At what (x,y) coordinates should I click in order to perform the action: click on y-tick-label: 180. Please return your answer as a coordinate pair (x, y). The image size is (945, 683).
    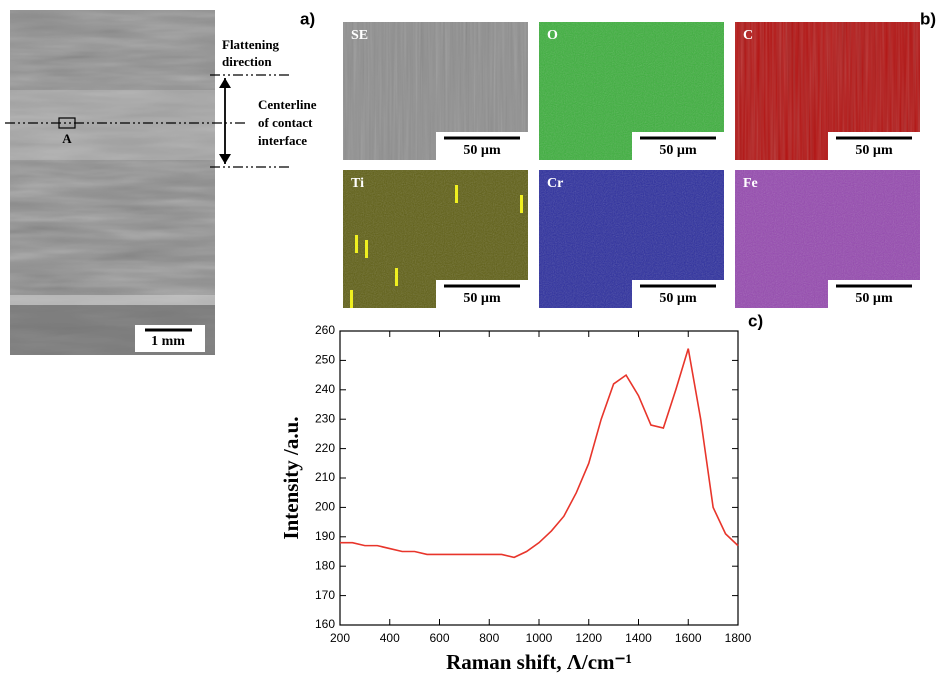
    Looking at the image, I should click on (325, 565).